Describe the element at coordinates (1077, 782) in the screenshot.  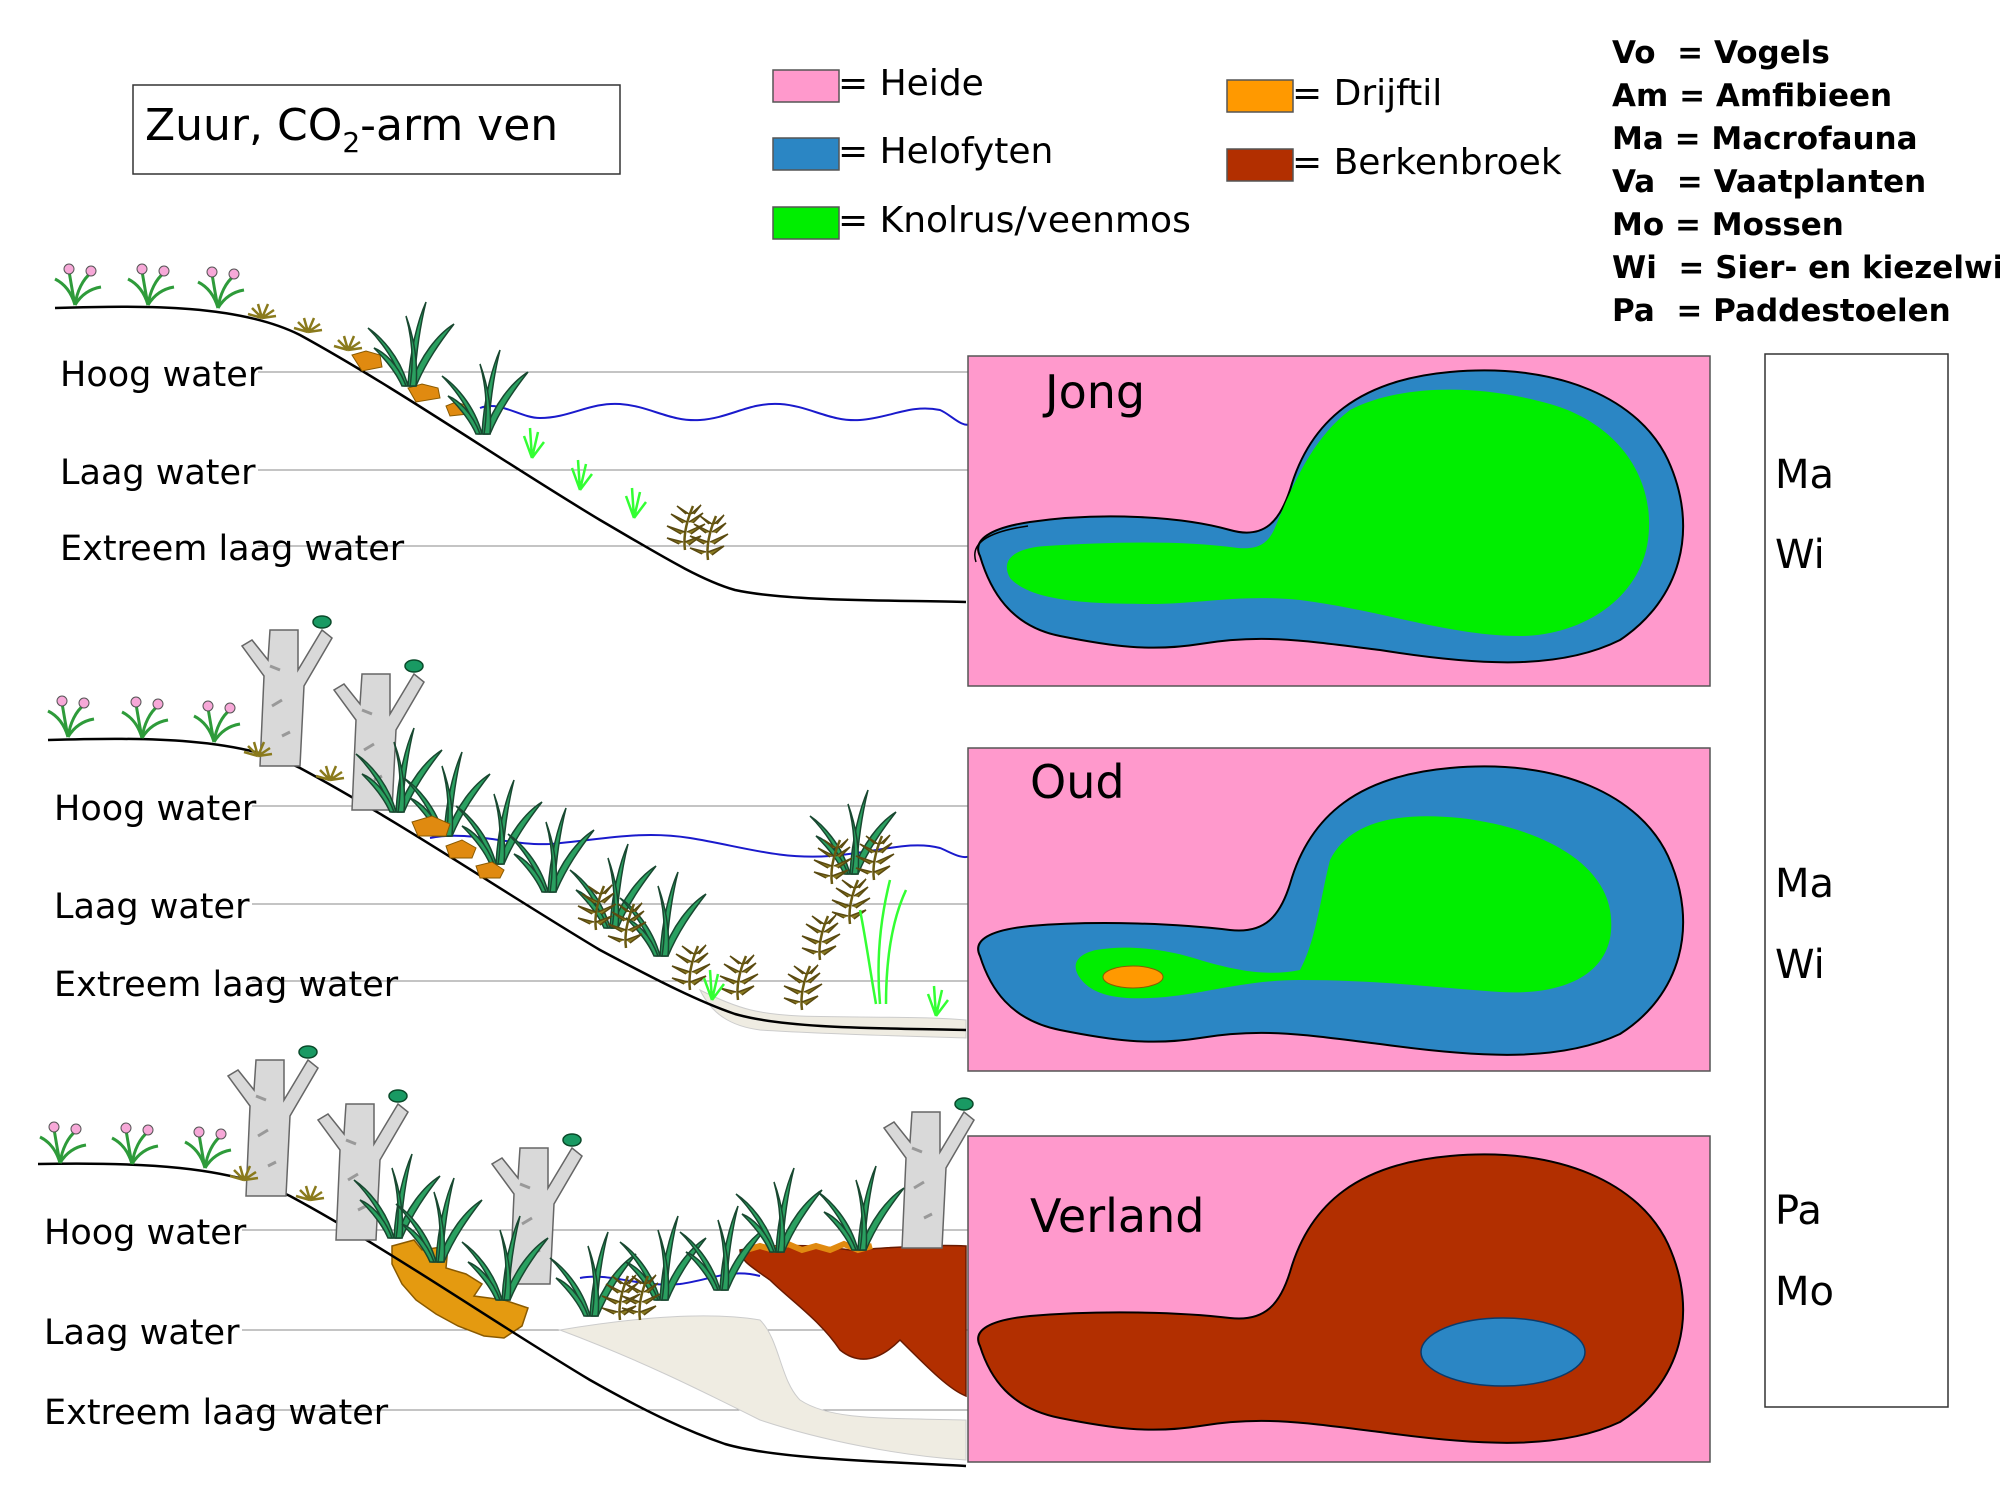
I see `stage-title-oud: Oud` at that location.